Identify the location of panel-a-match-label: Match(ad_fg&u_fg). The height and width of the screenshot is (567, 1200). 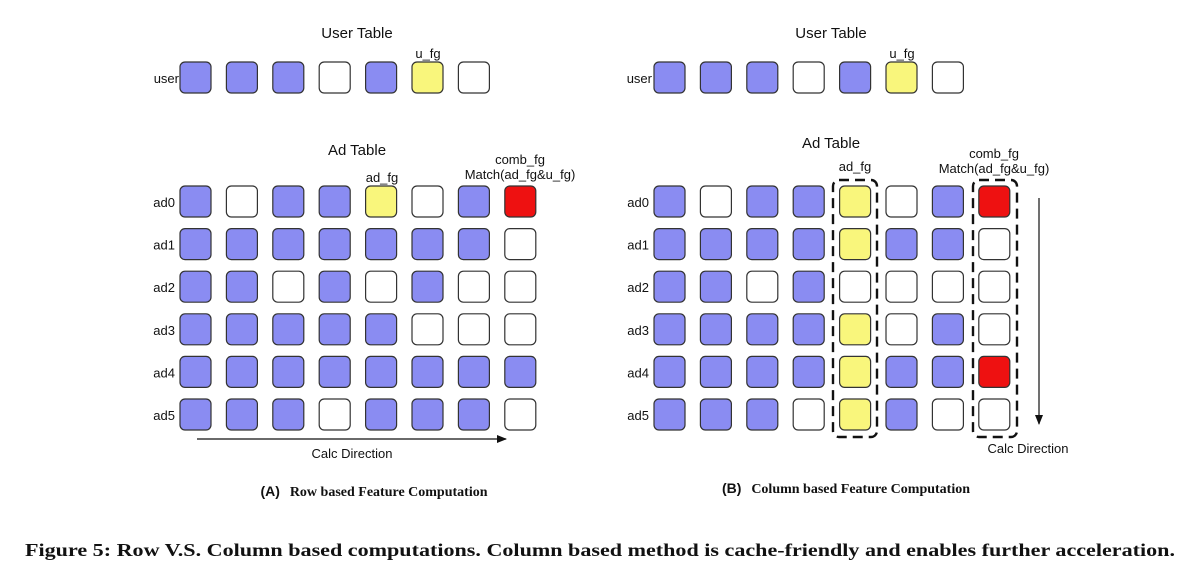
(520, 174).